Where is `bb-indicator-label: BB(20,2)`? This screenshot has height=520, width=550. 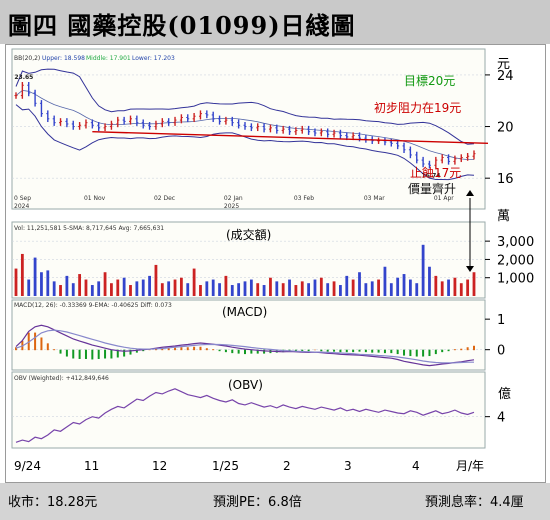 bb-indicator-label: BB(20,2) is located at coordinates (27, 58).